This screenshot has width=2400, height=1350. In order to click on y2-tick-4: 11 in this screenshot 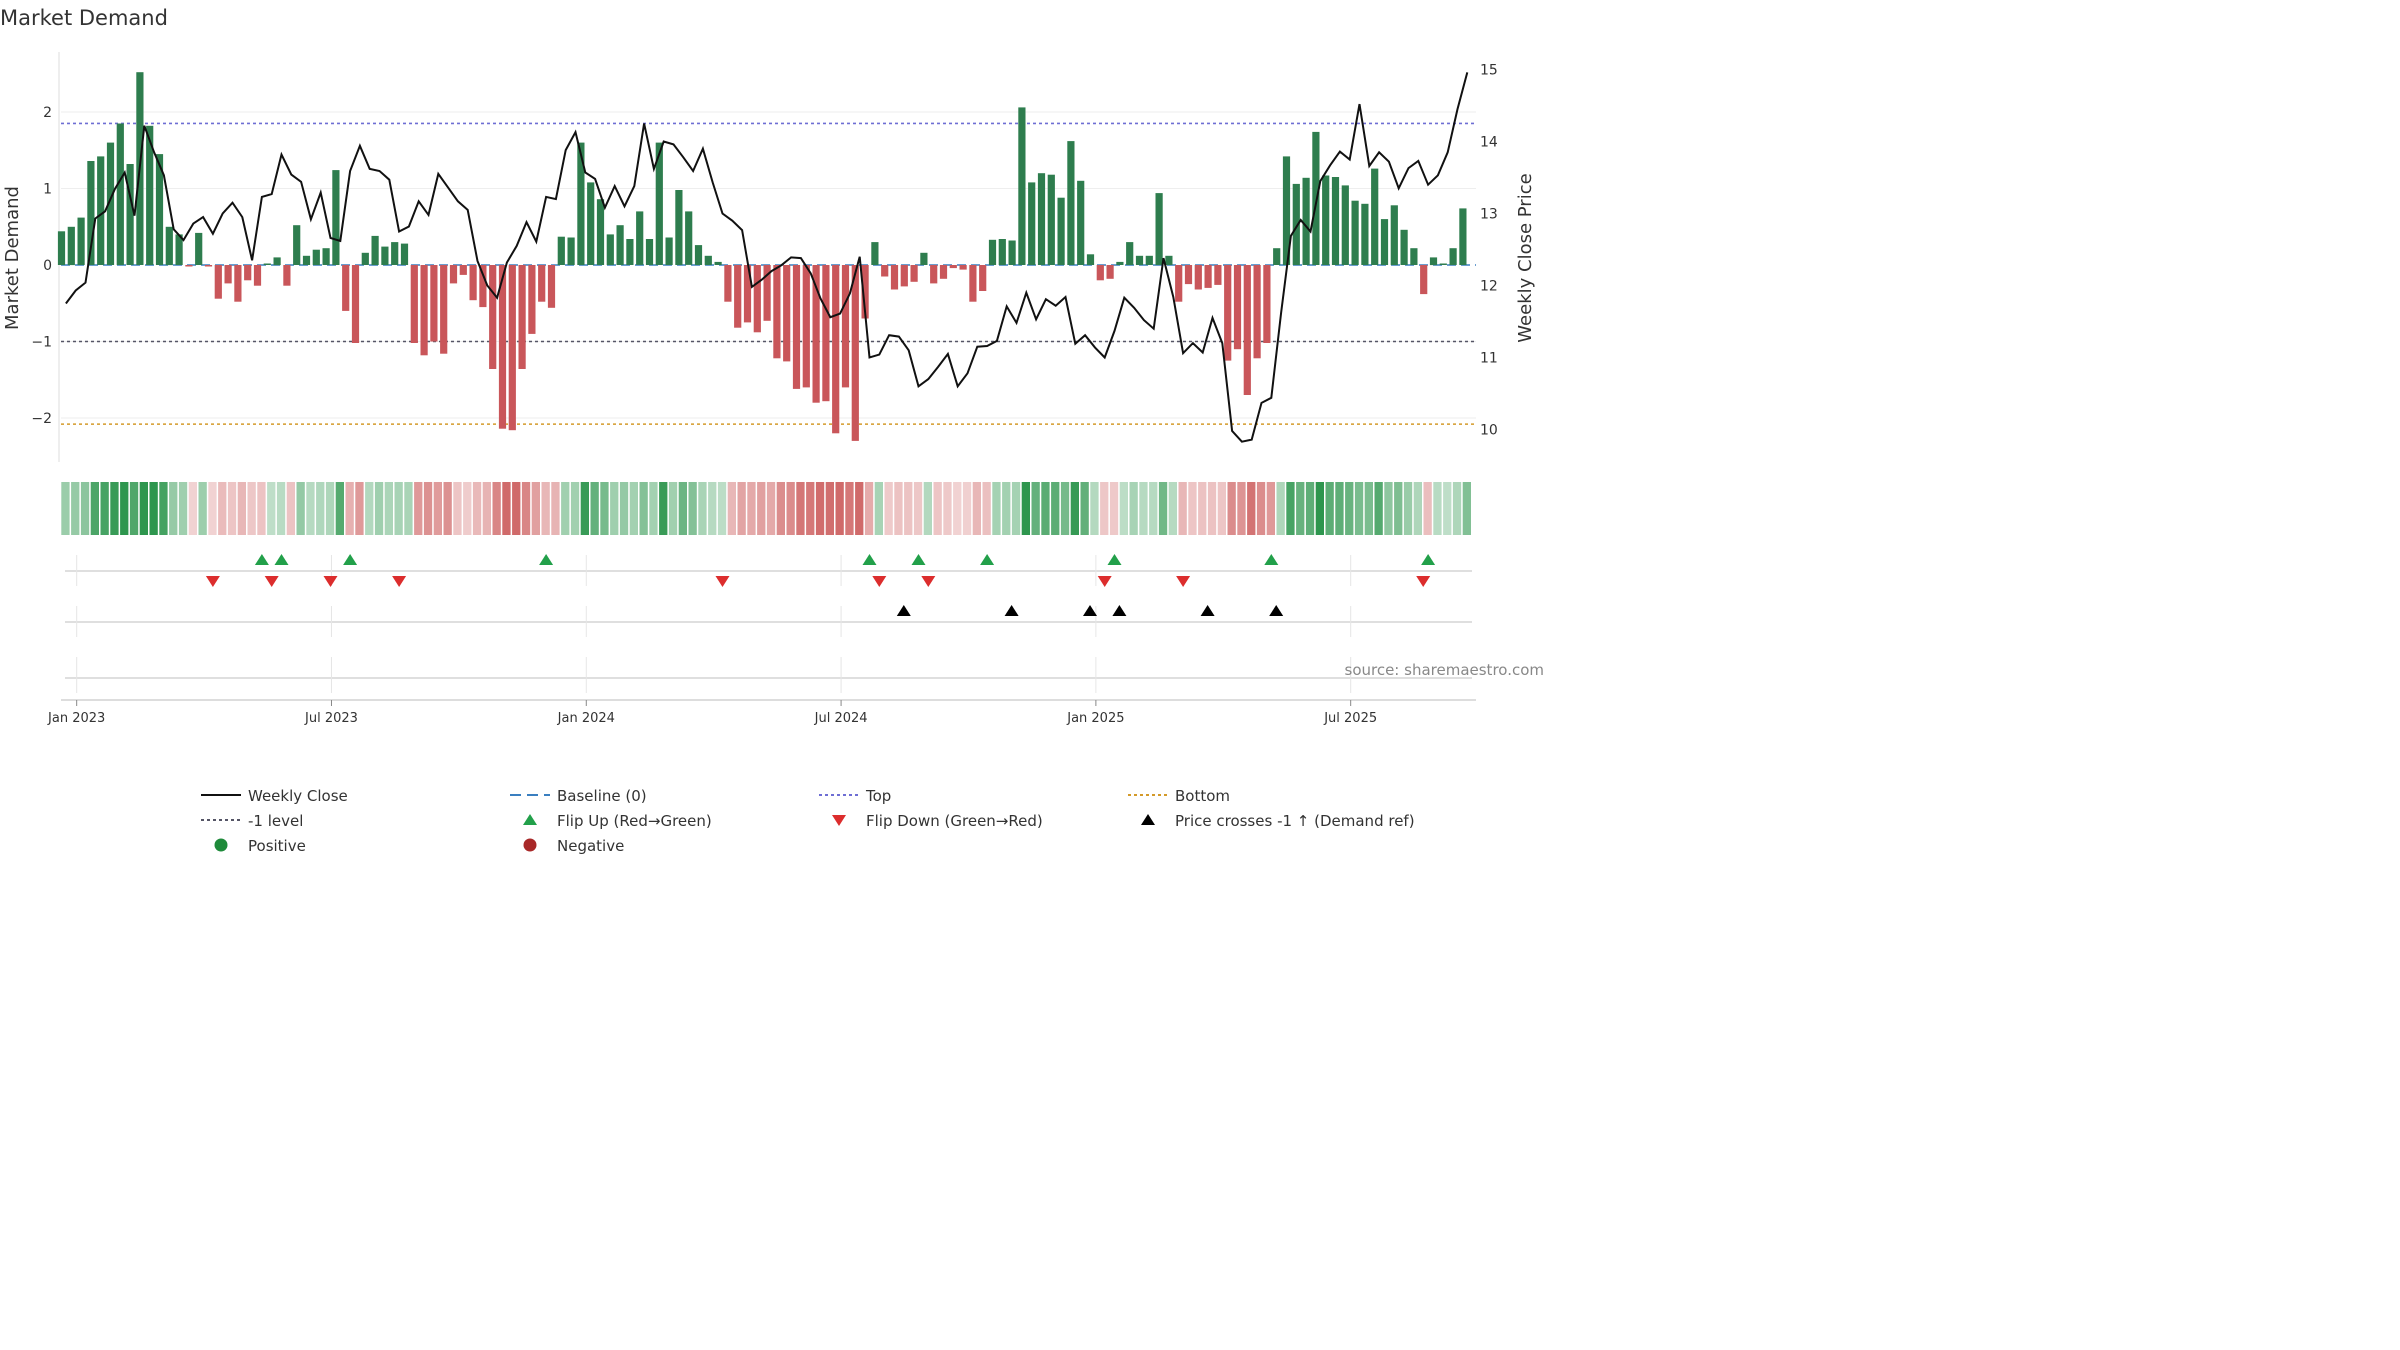, I will do `click(1489, 359)`.